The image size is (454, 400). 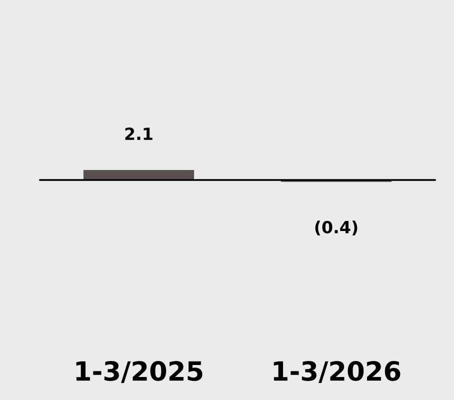 I want to click on x-tick-label: 1-3/2025, so click(x=139, y=372).